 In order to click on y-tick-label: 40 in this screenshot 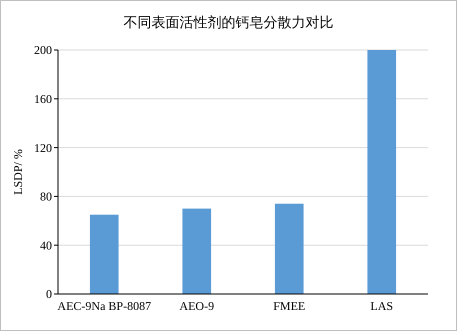, I will do `click(46, 245)`.